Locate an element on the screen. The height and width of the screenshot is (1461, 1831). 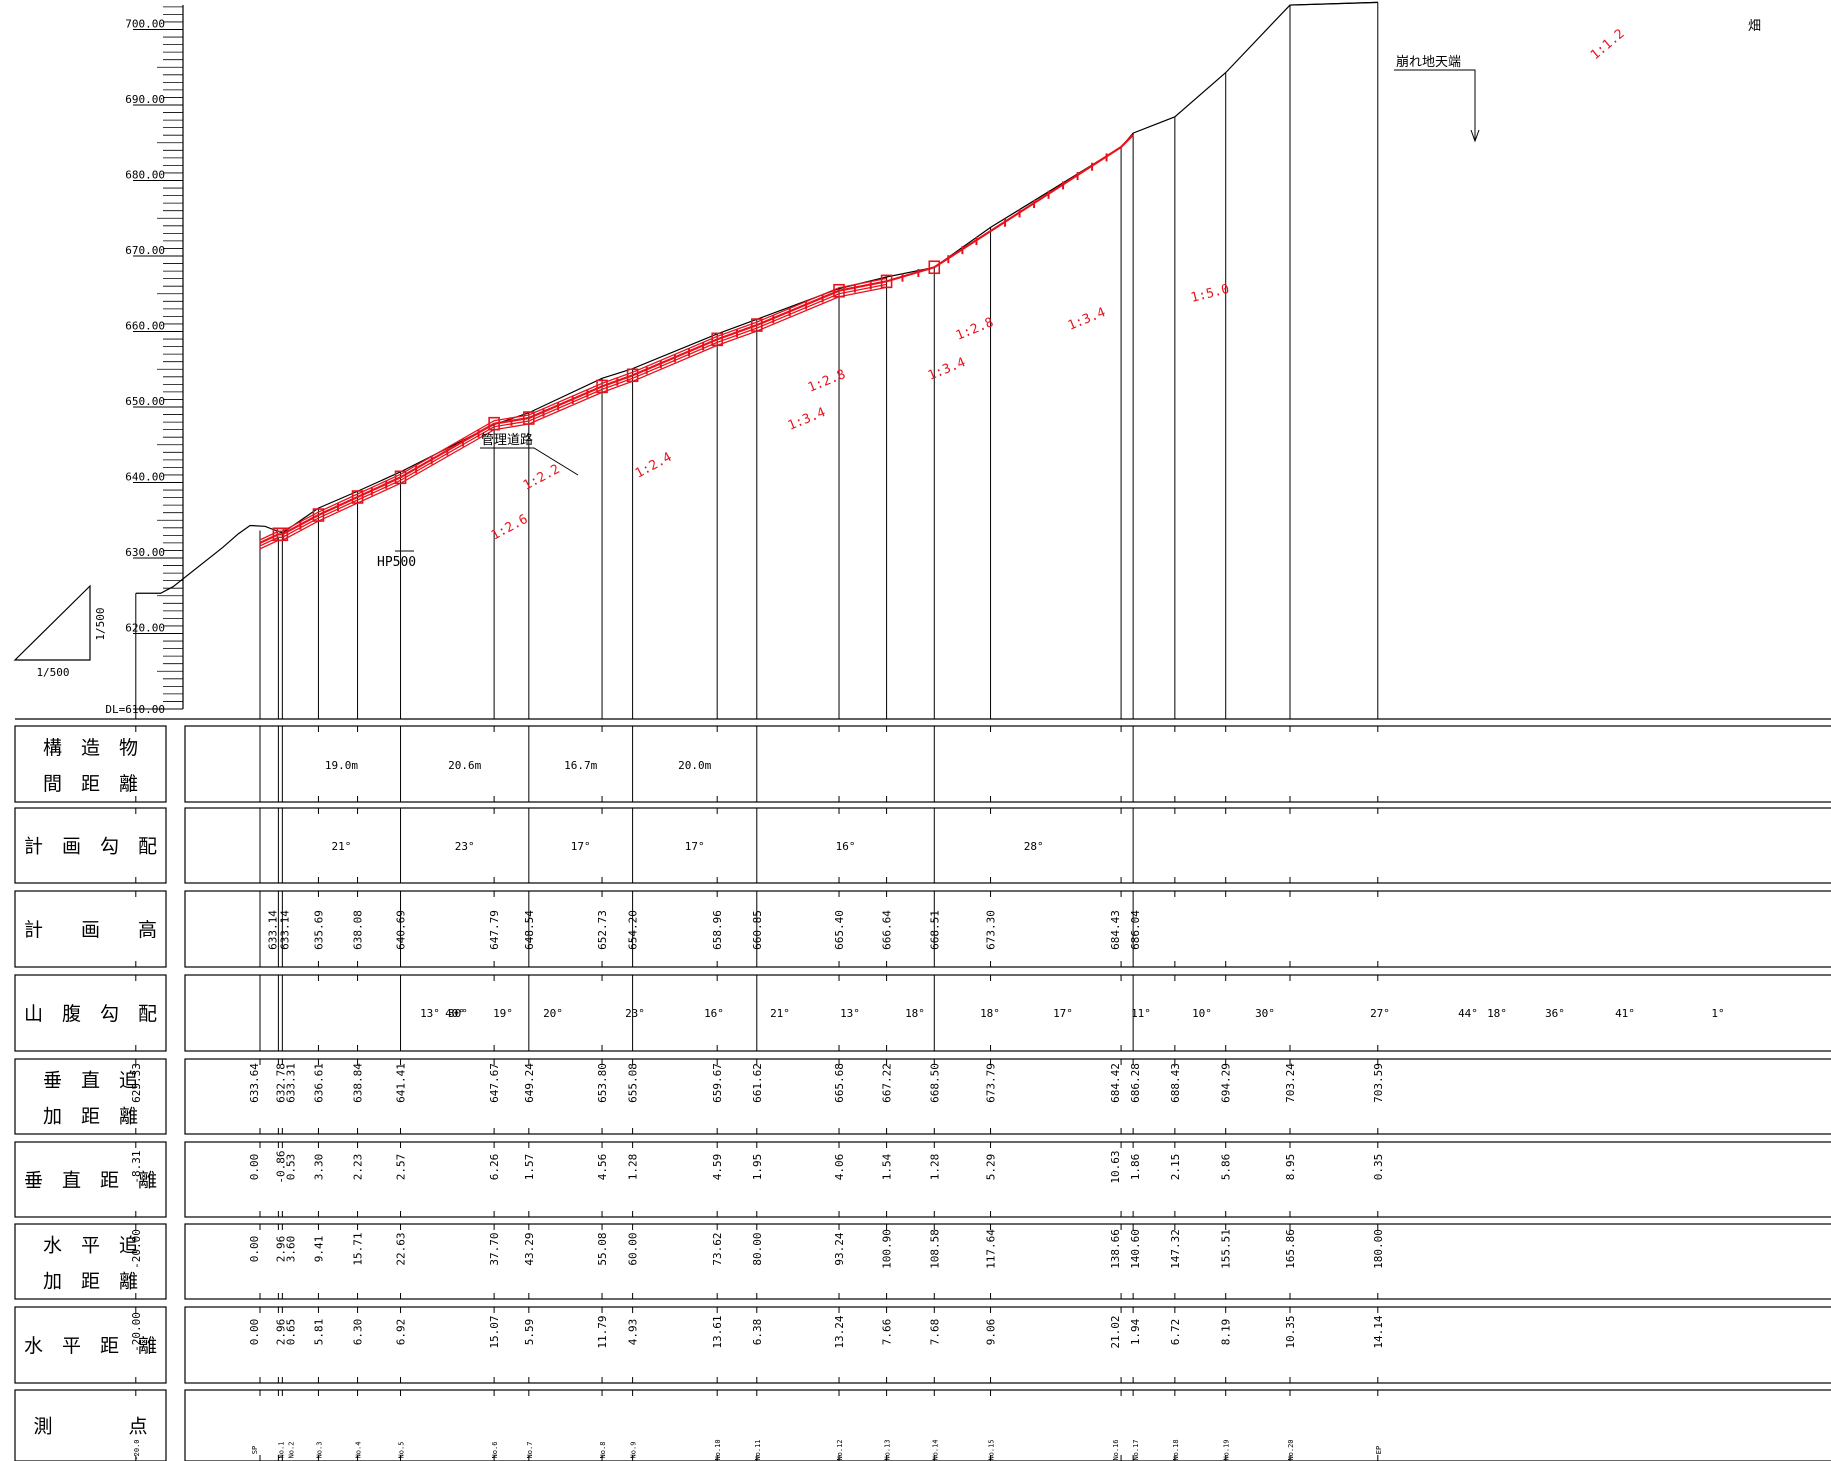
horizontal-distance-value: 15.07 is located at coordinates (494, 1331).